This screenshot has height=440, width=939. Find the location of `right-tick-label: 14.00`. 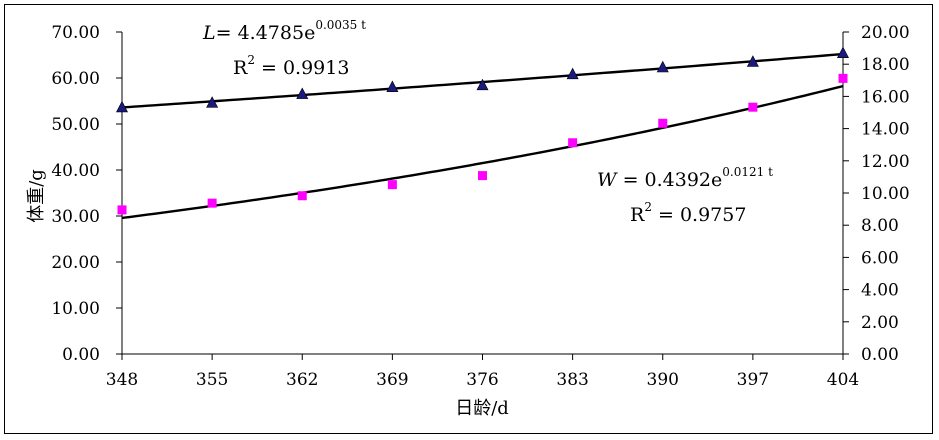

right-tick-label: 14.00 is located at coordinates (885, 130).